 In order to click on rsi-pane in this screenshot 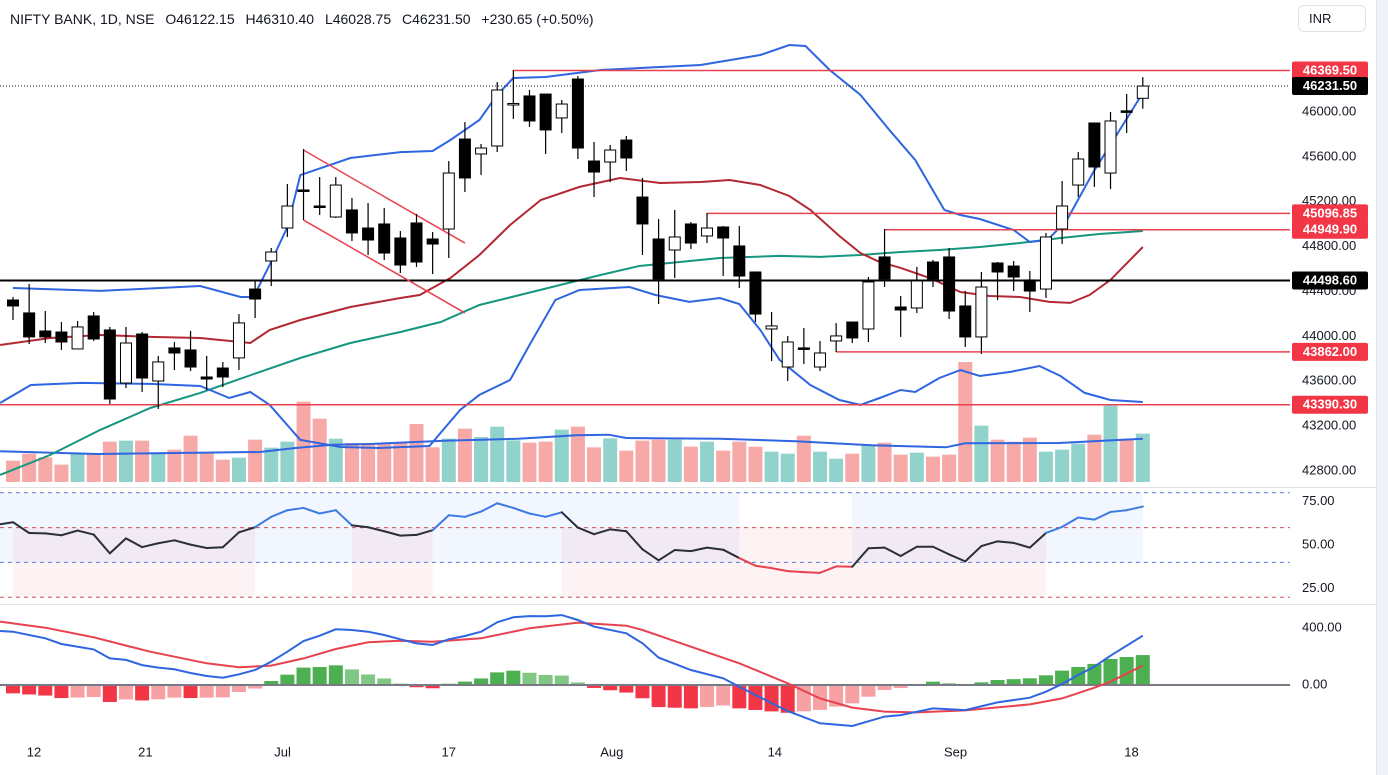, I will do `click(572, 538)`.